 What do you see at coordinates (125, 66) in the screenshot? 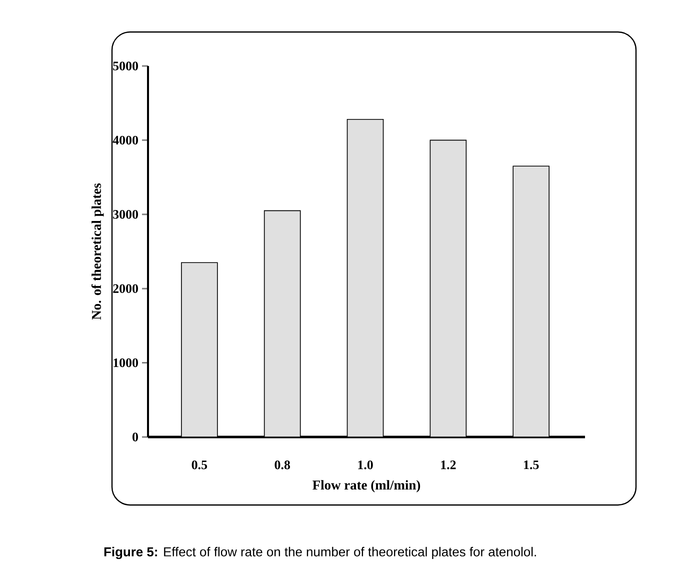
I see `y-tick-label: 5000` at bounding box center [125, 66].